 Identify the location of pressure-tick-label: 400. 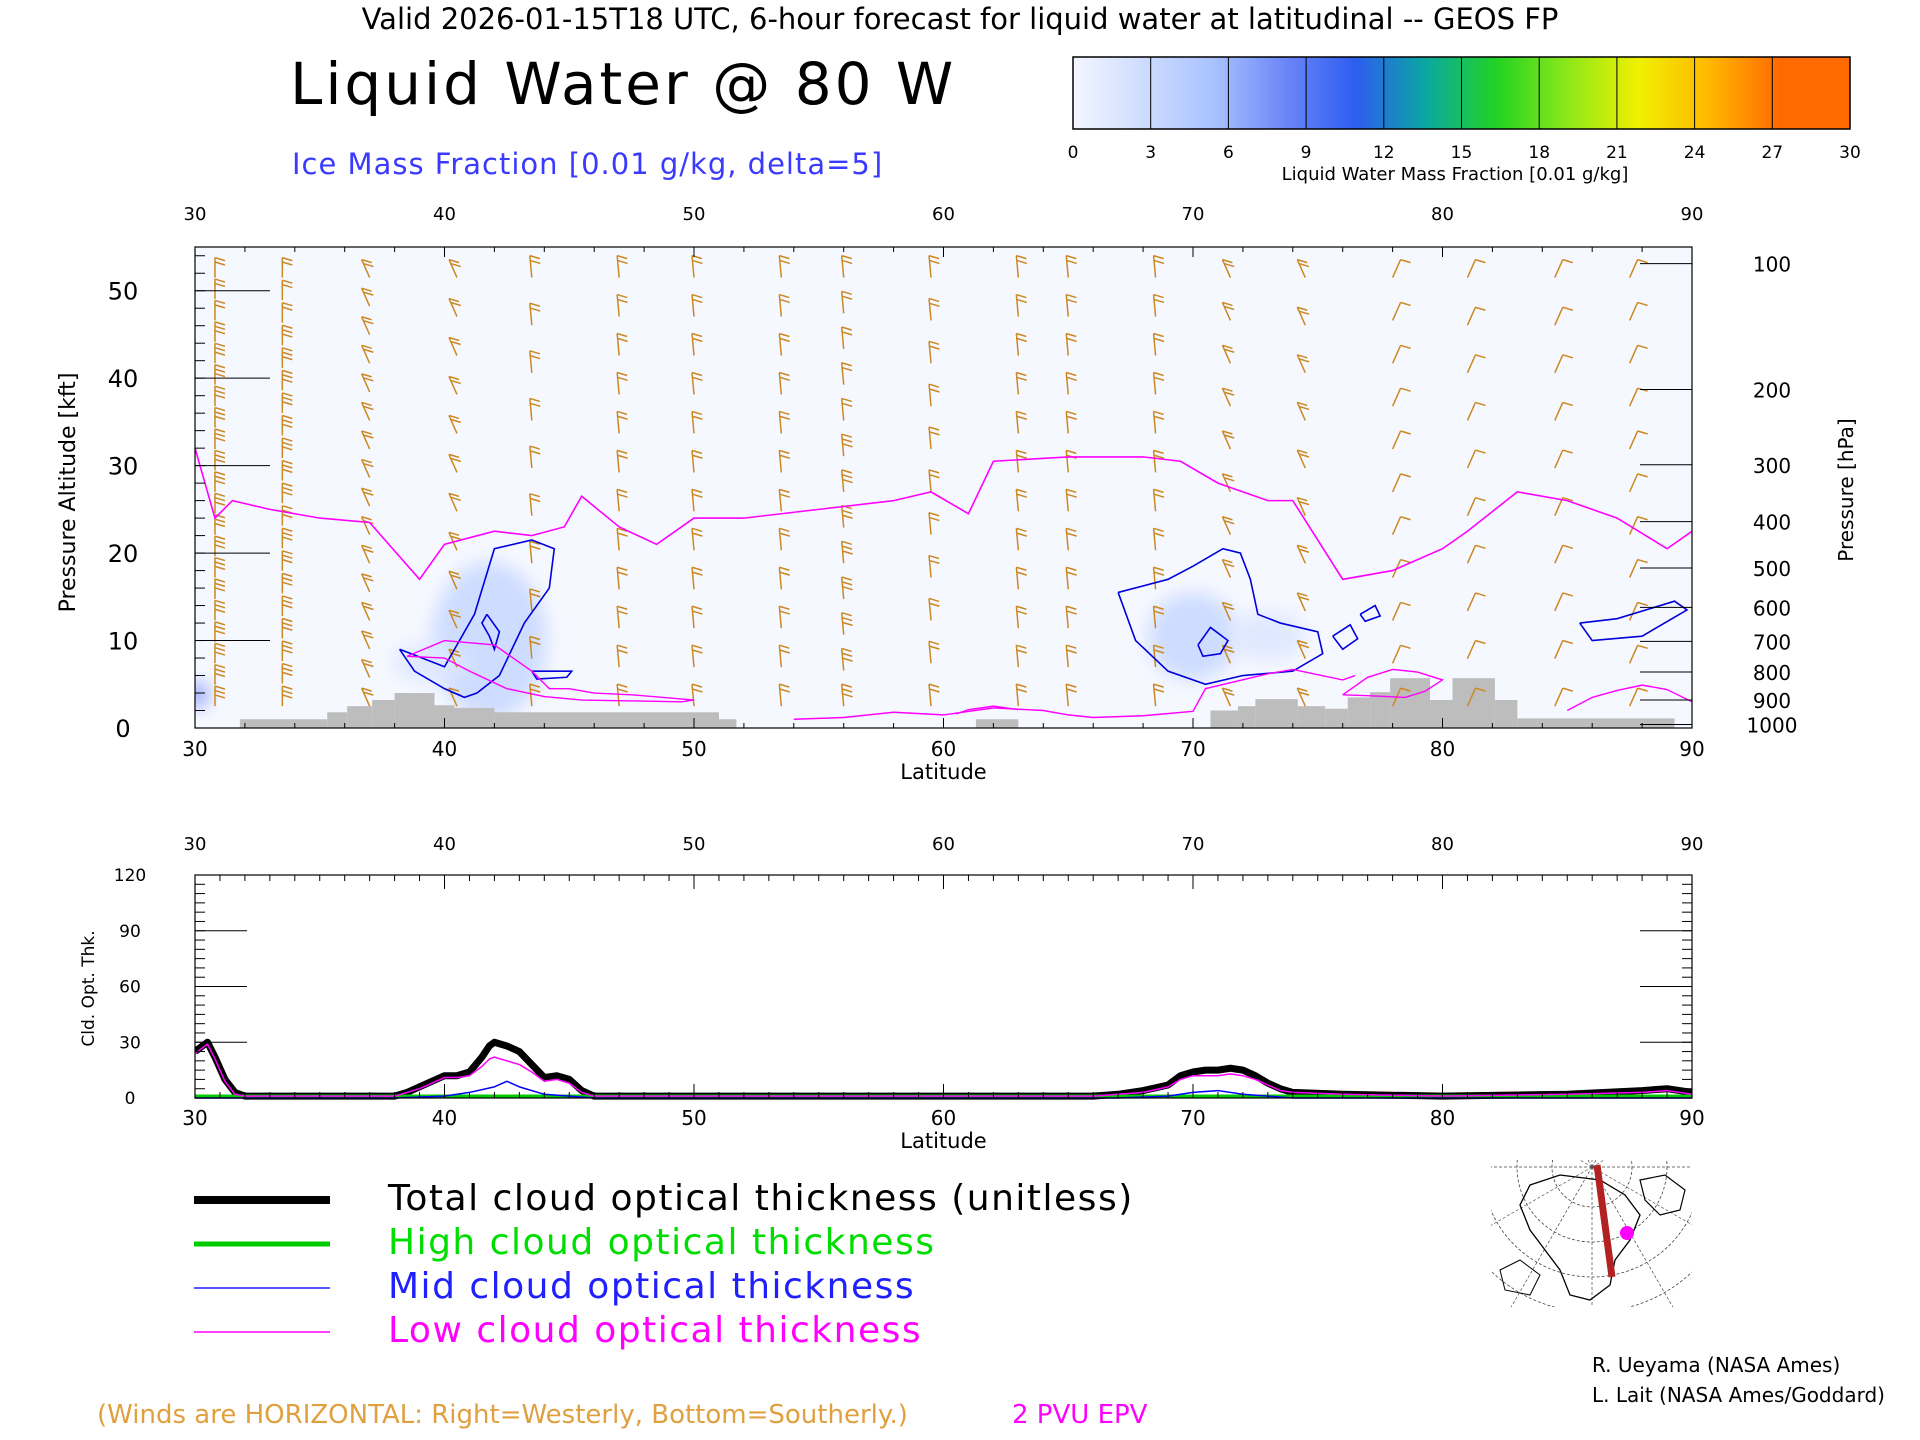
(1772, 523).